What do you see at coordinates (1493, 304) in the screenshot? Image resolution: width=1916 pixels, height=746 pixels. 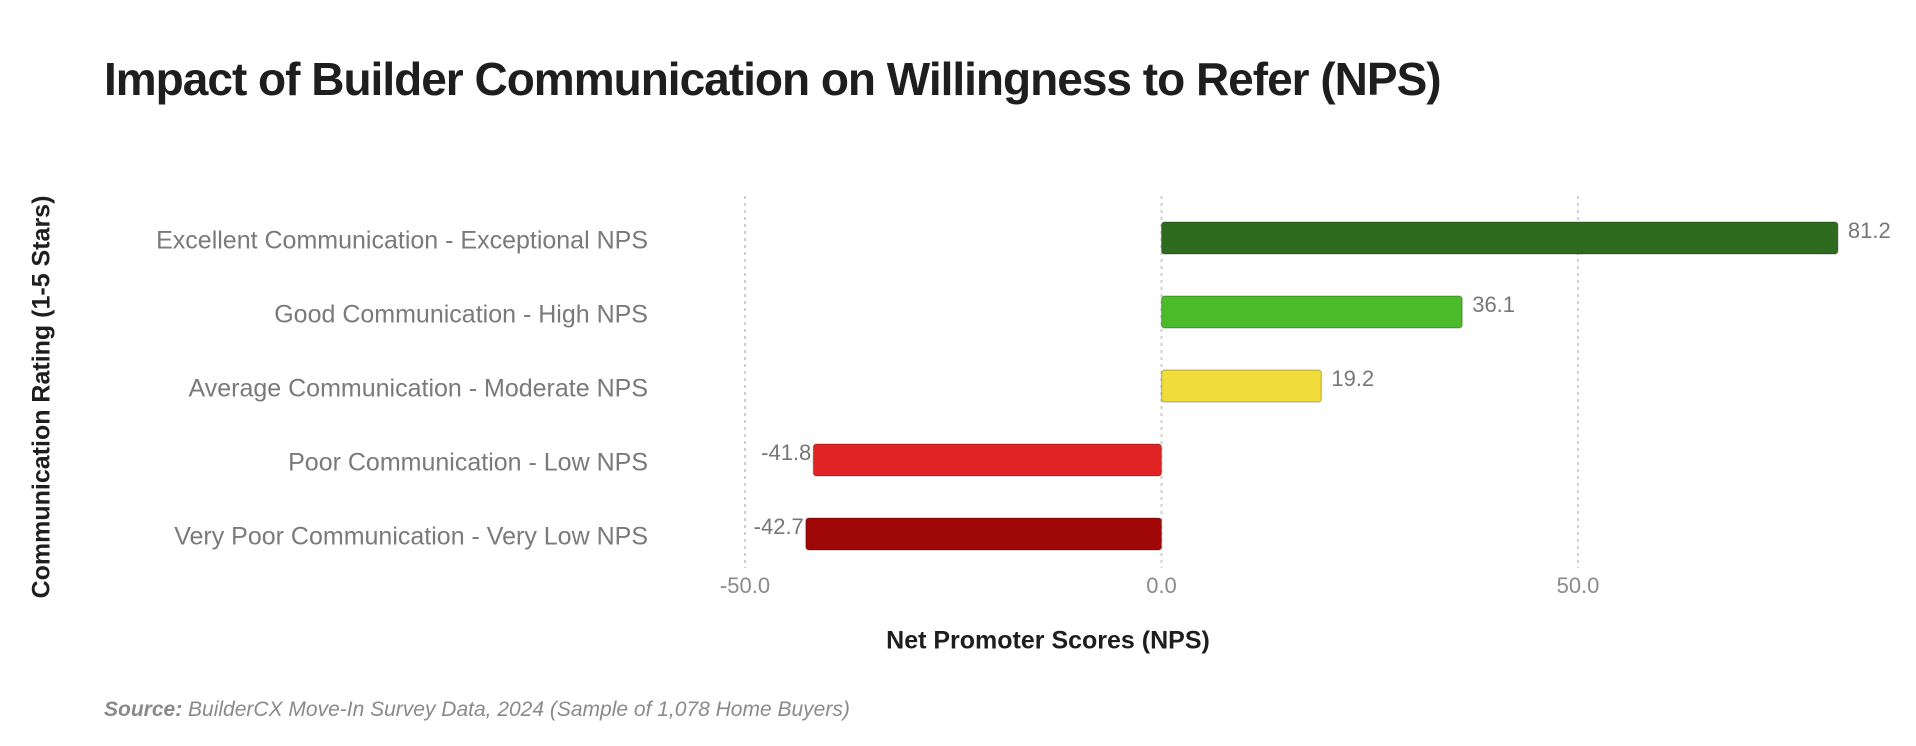 I see `data-label: 36.1` at bounding box center [1493, 304].